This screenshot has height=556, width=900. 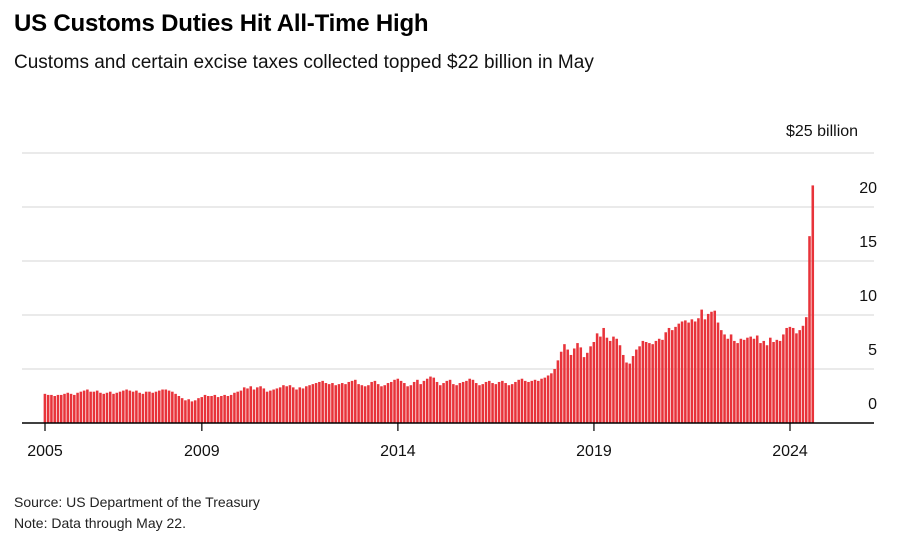 I want to click on x-tick-label: 2014, so click(x=398, y=451).